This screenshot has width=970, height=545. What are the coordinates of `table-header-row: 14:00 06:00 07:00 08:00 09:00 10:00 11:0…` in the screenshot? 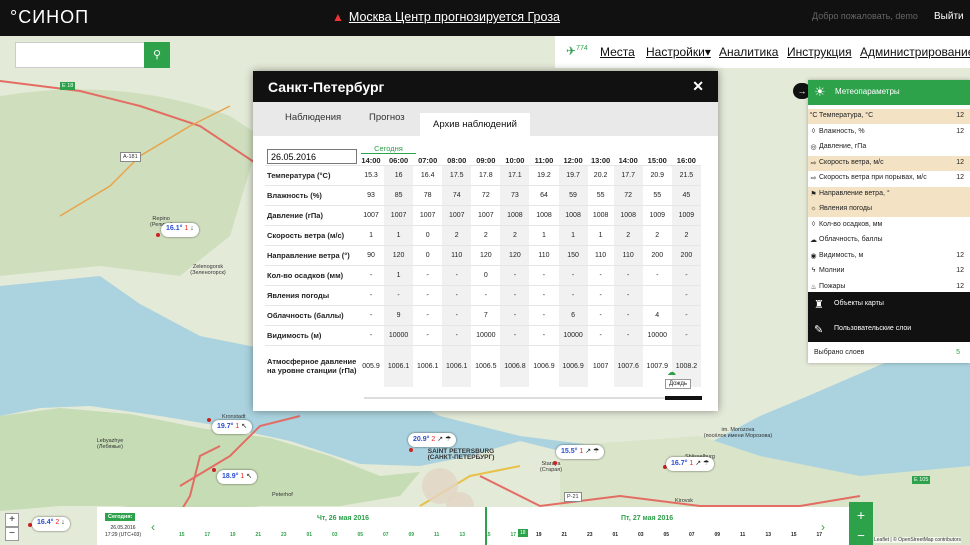 It's located at (483, 159).